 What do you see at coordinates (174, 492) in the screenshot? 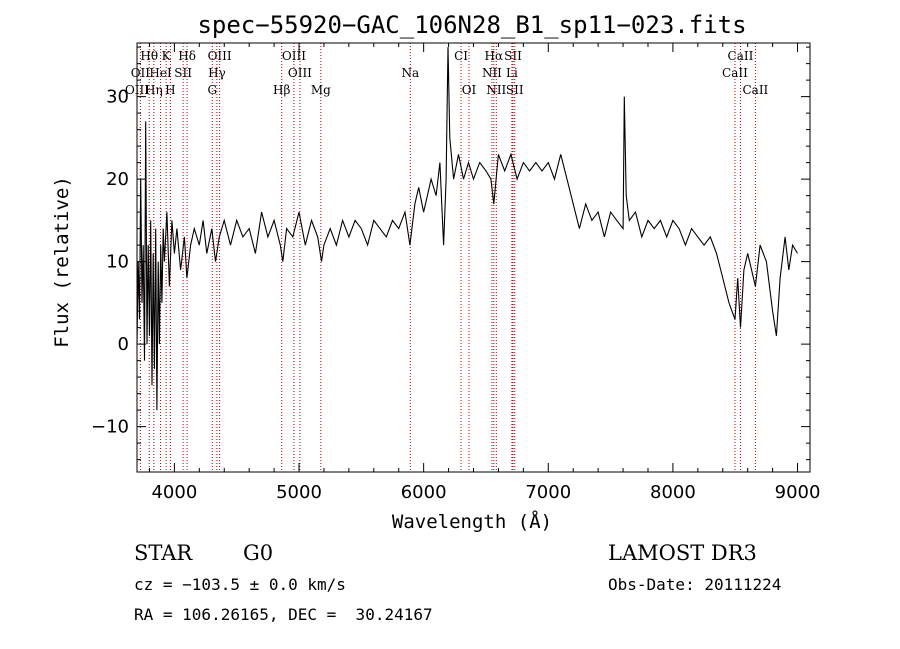
I see `x-tick-label: 4000` at bounding box center [174, 492].